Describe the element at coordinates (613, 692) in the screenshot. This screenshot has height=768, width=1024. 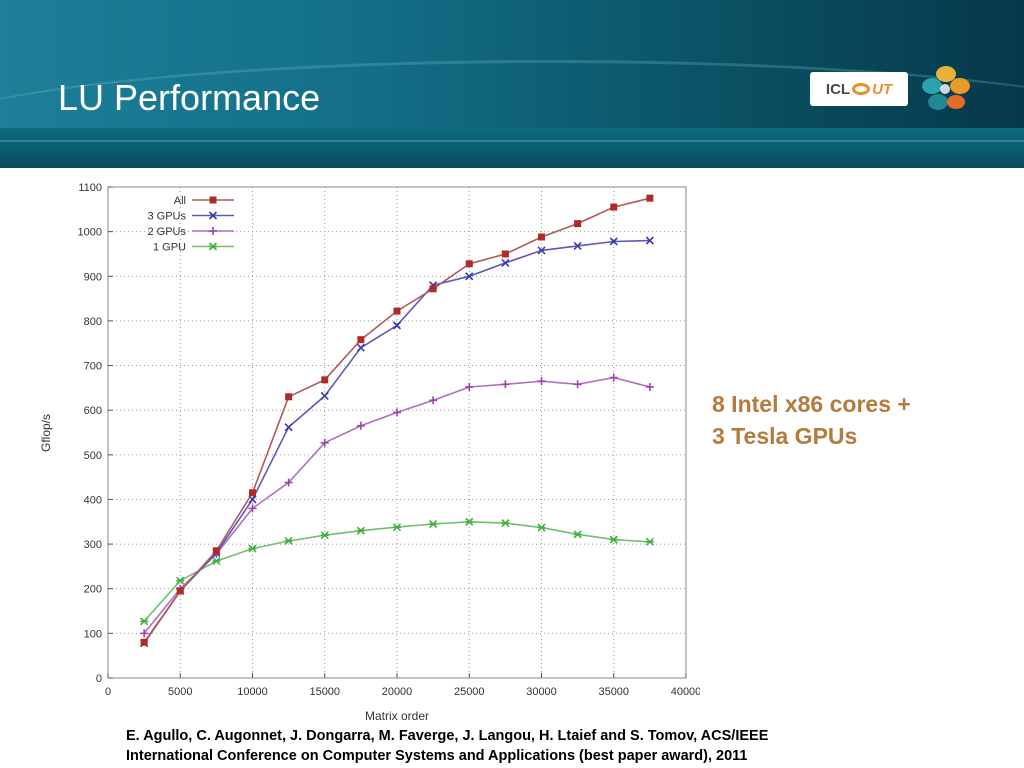
I see `x-tick-label: 35000` at that location.